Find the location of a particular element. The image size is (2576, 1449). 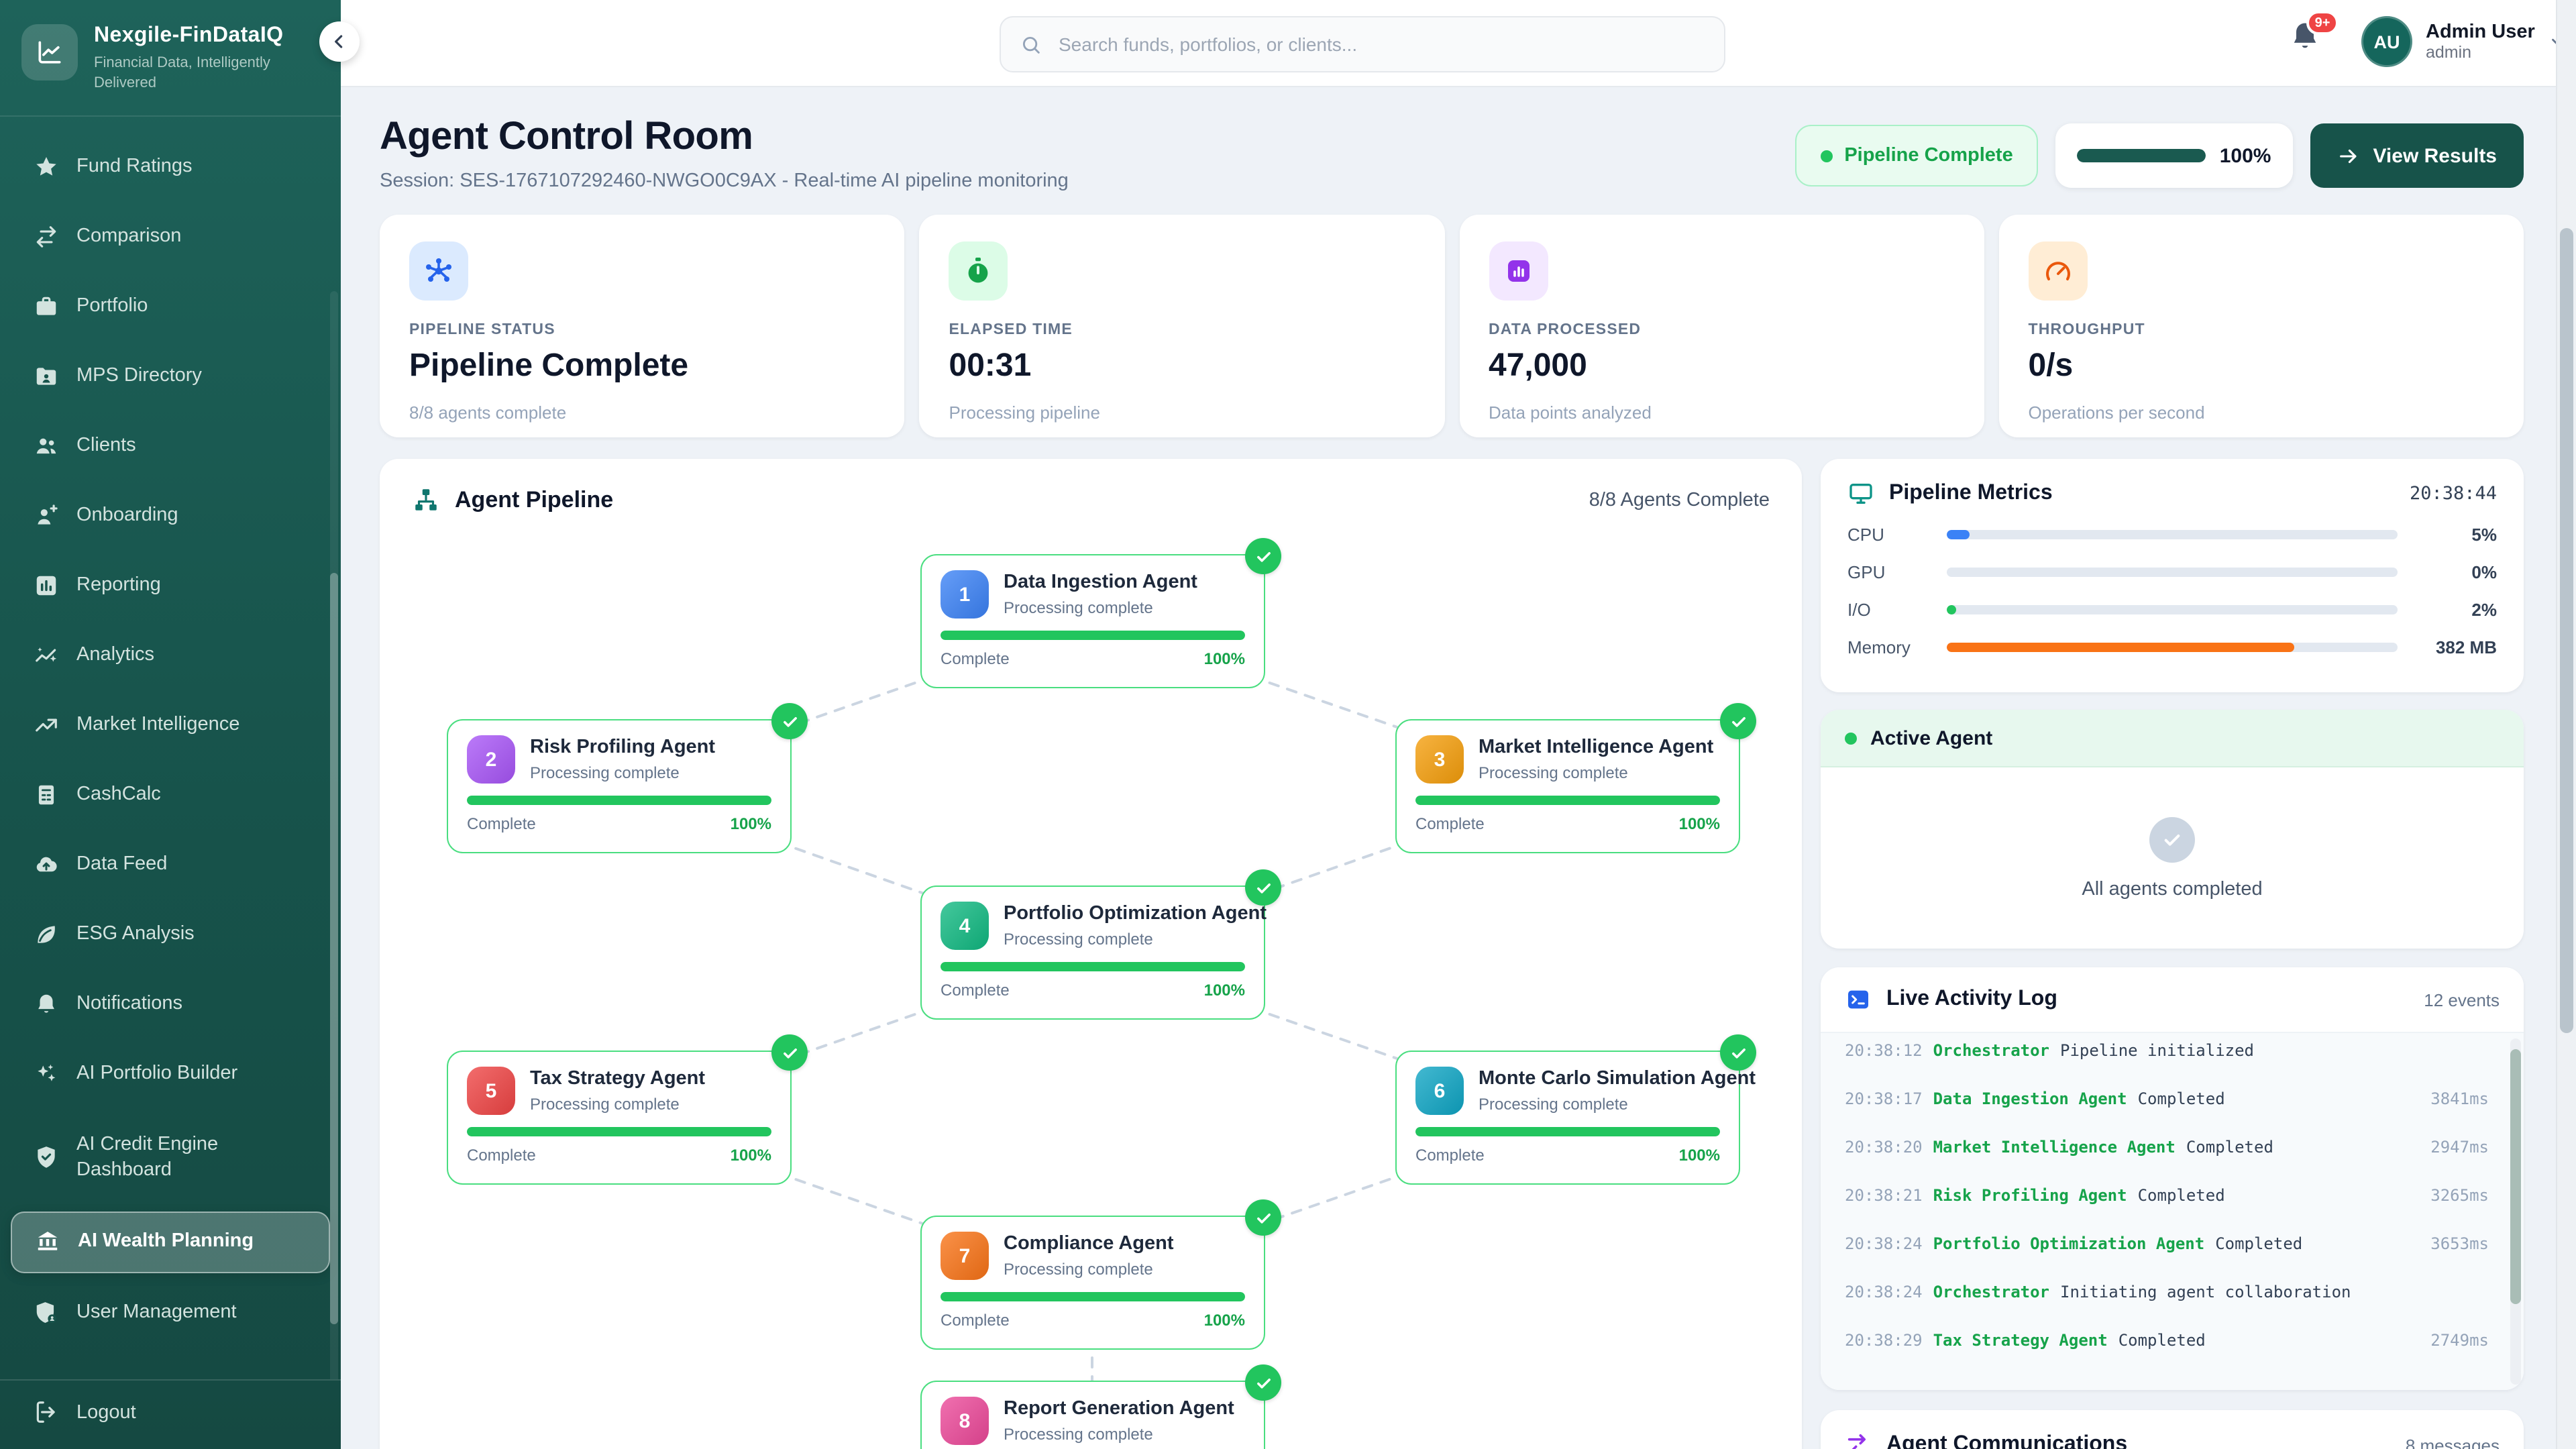

active-agent-panel: Active Agent All agents completed is located at coordinates (2172, 829).